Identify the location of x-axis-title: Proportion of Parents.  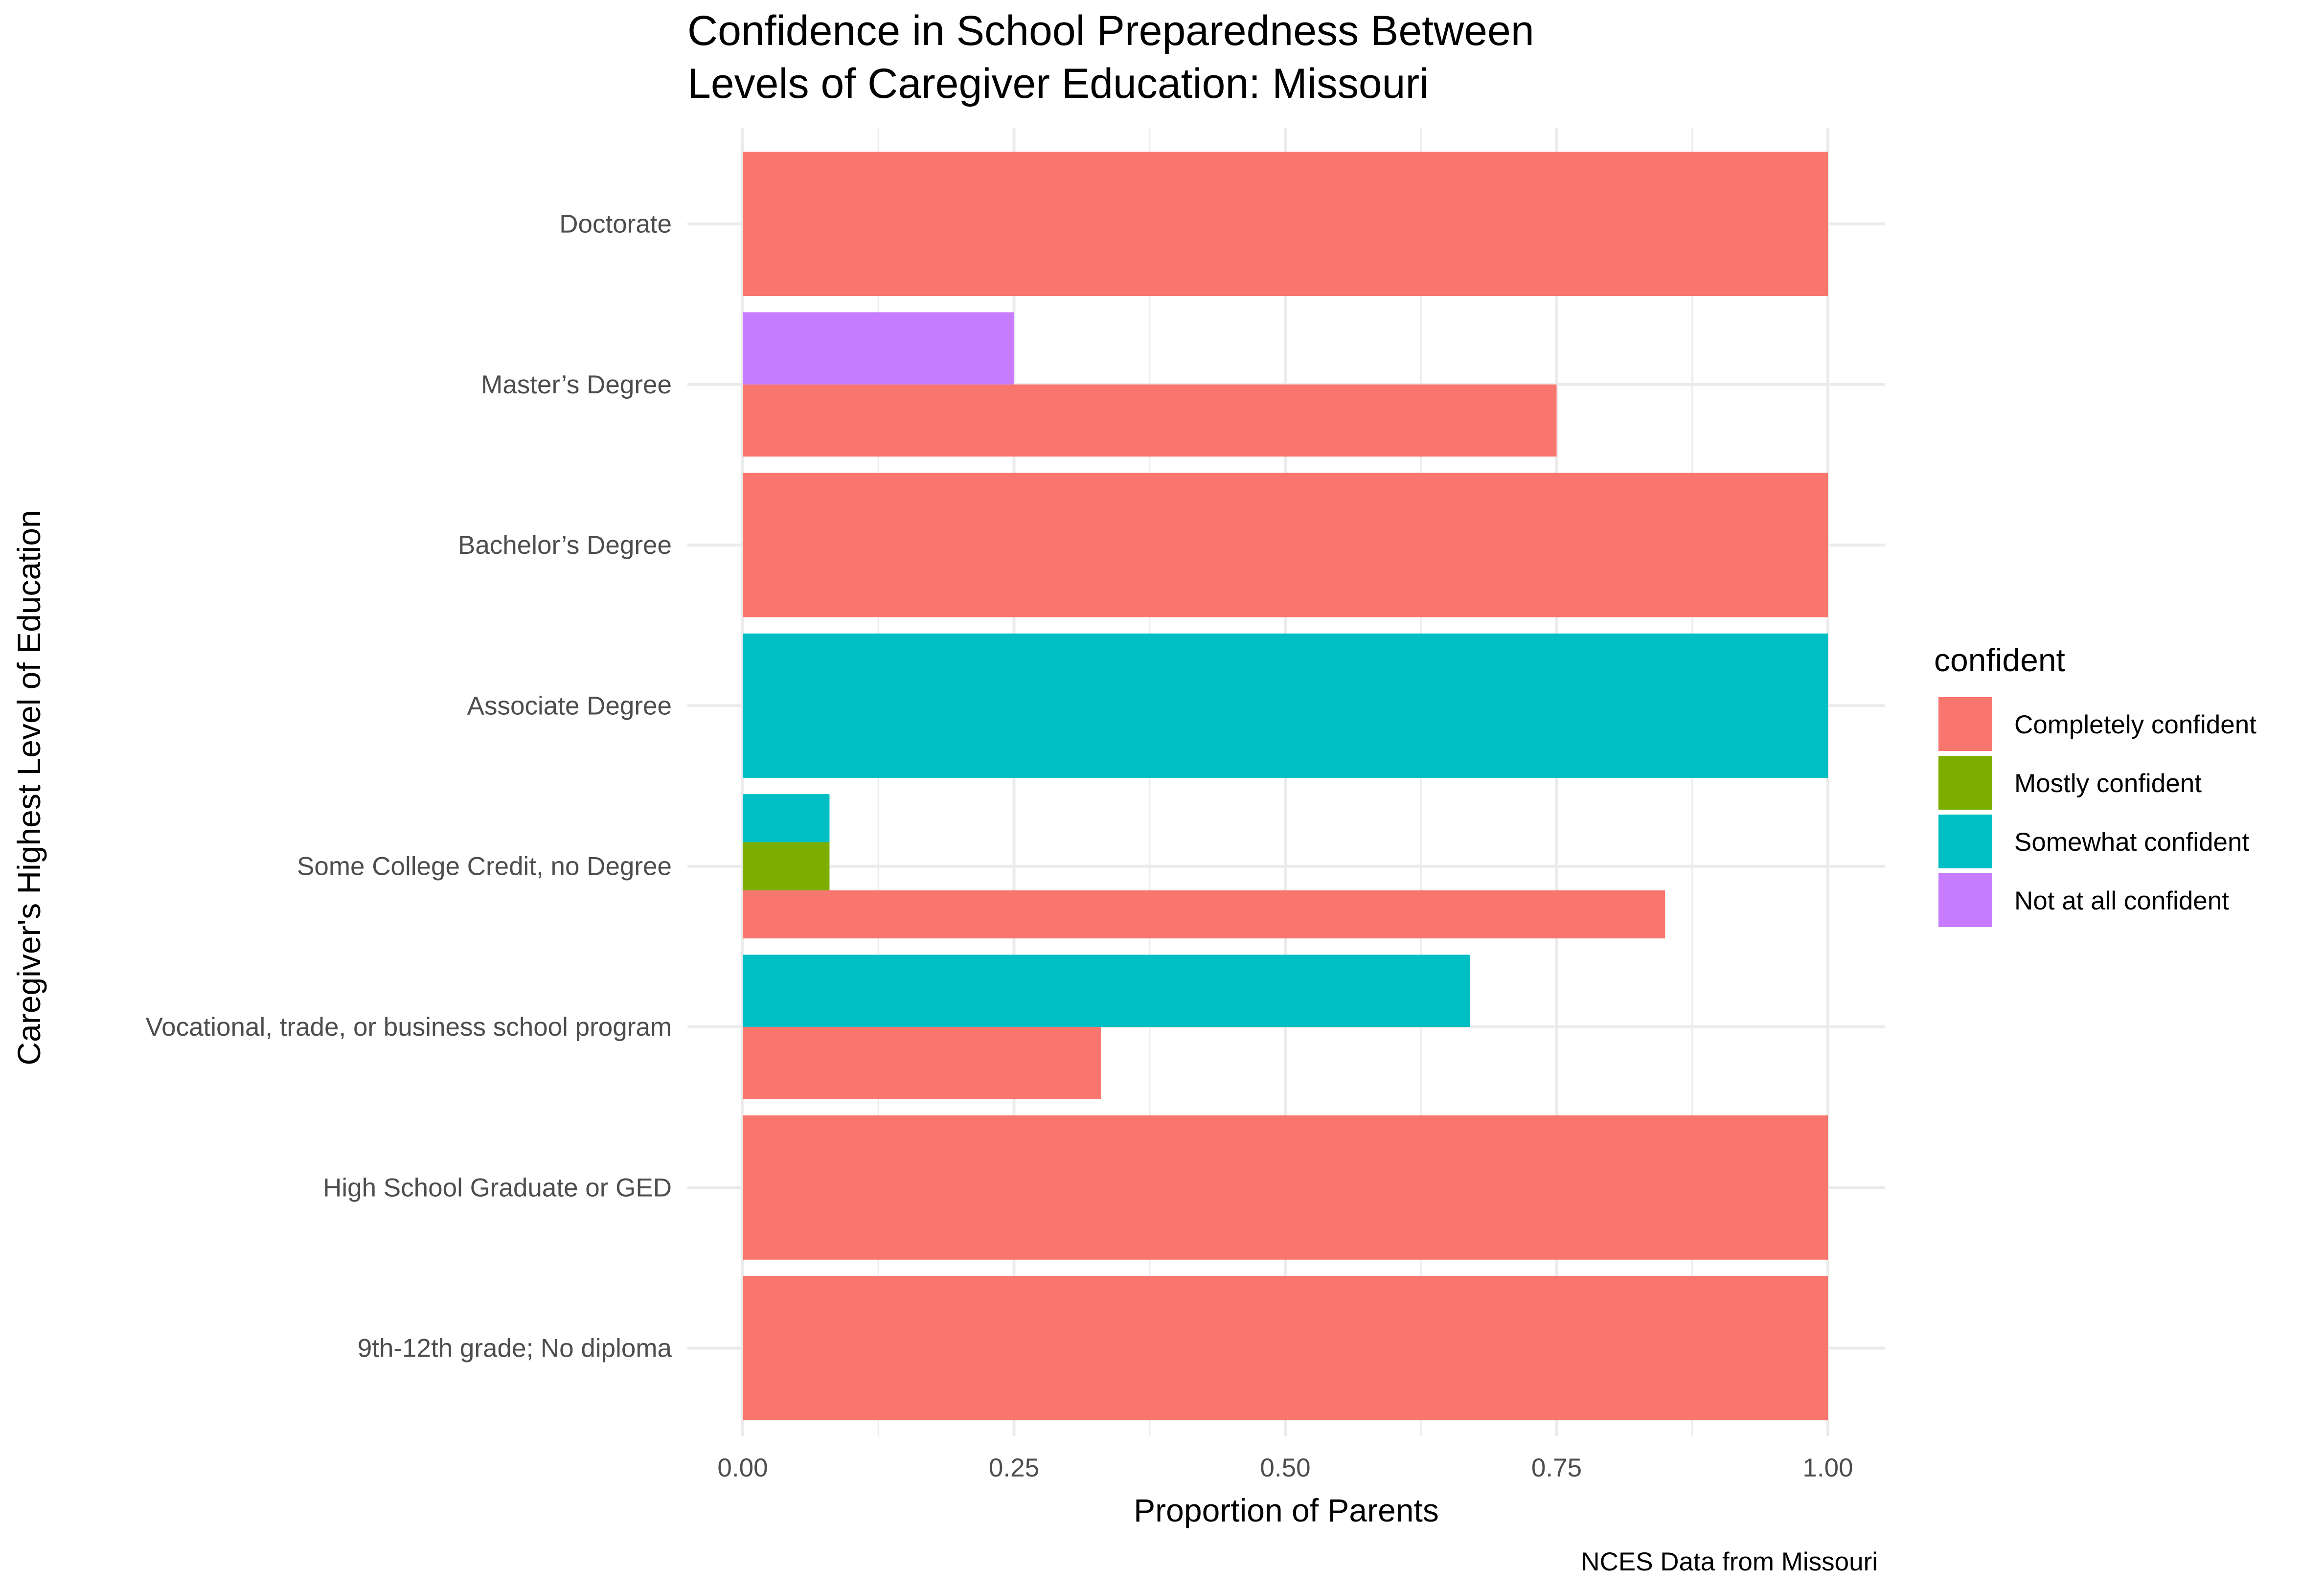
(1286, 1510).